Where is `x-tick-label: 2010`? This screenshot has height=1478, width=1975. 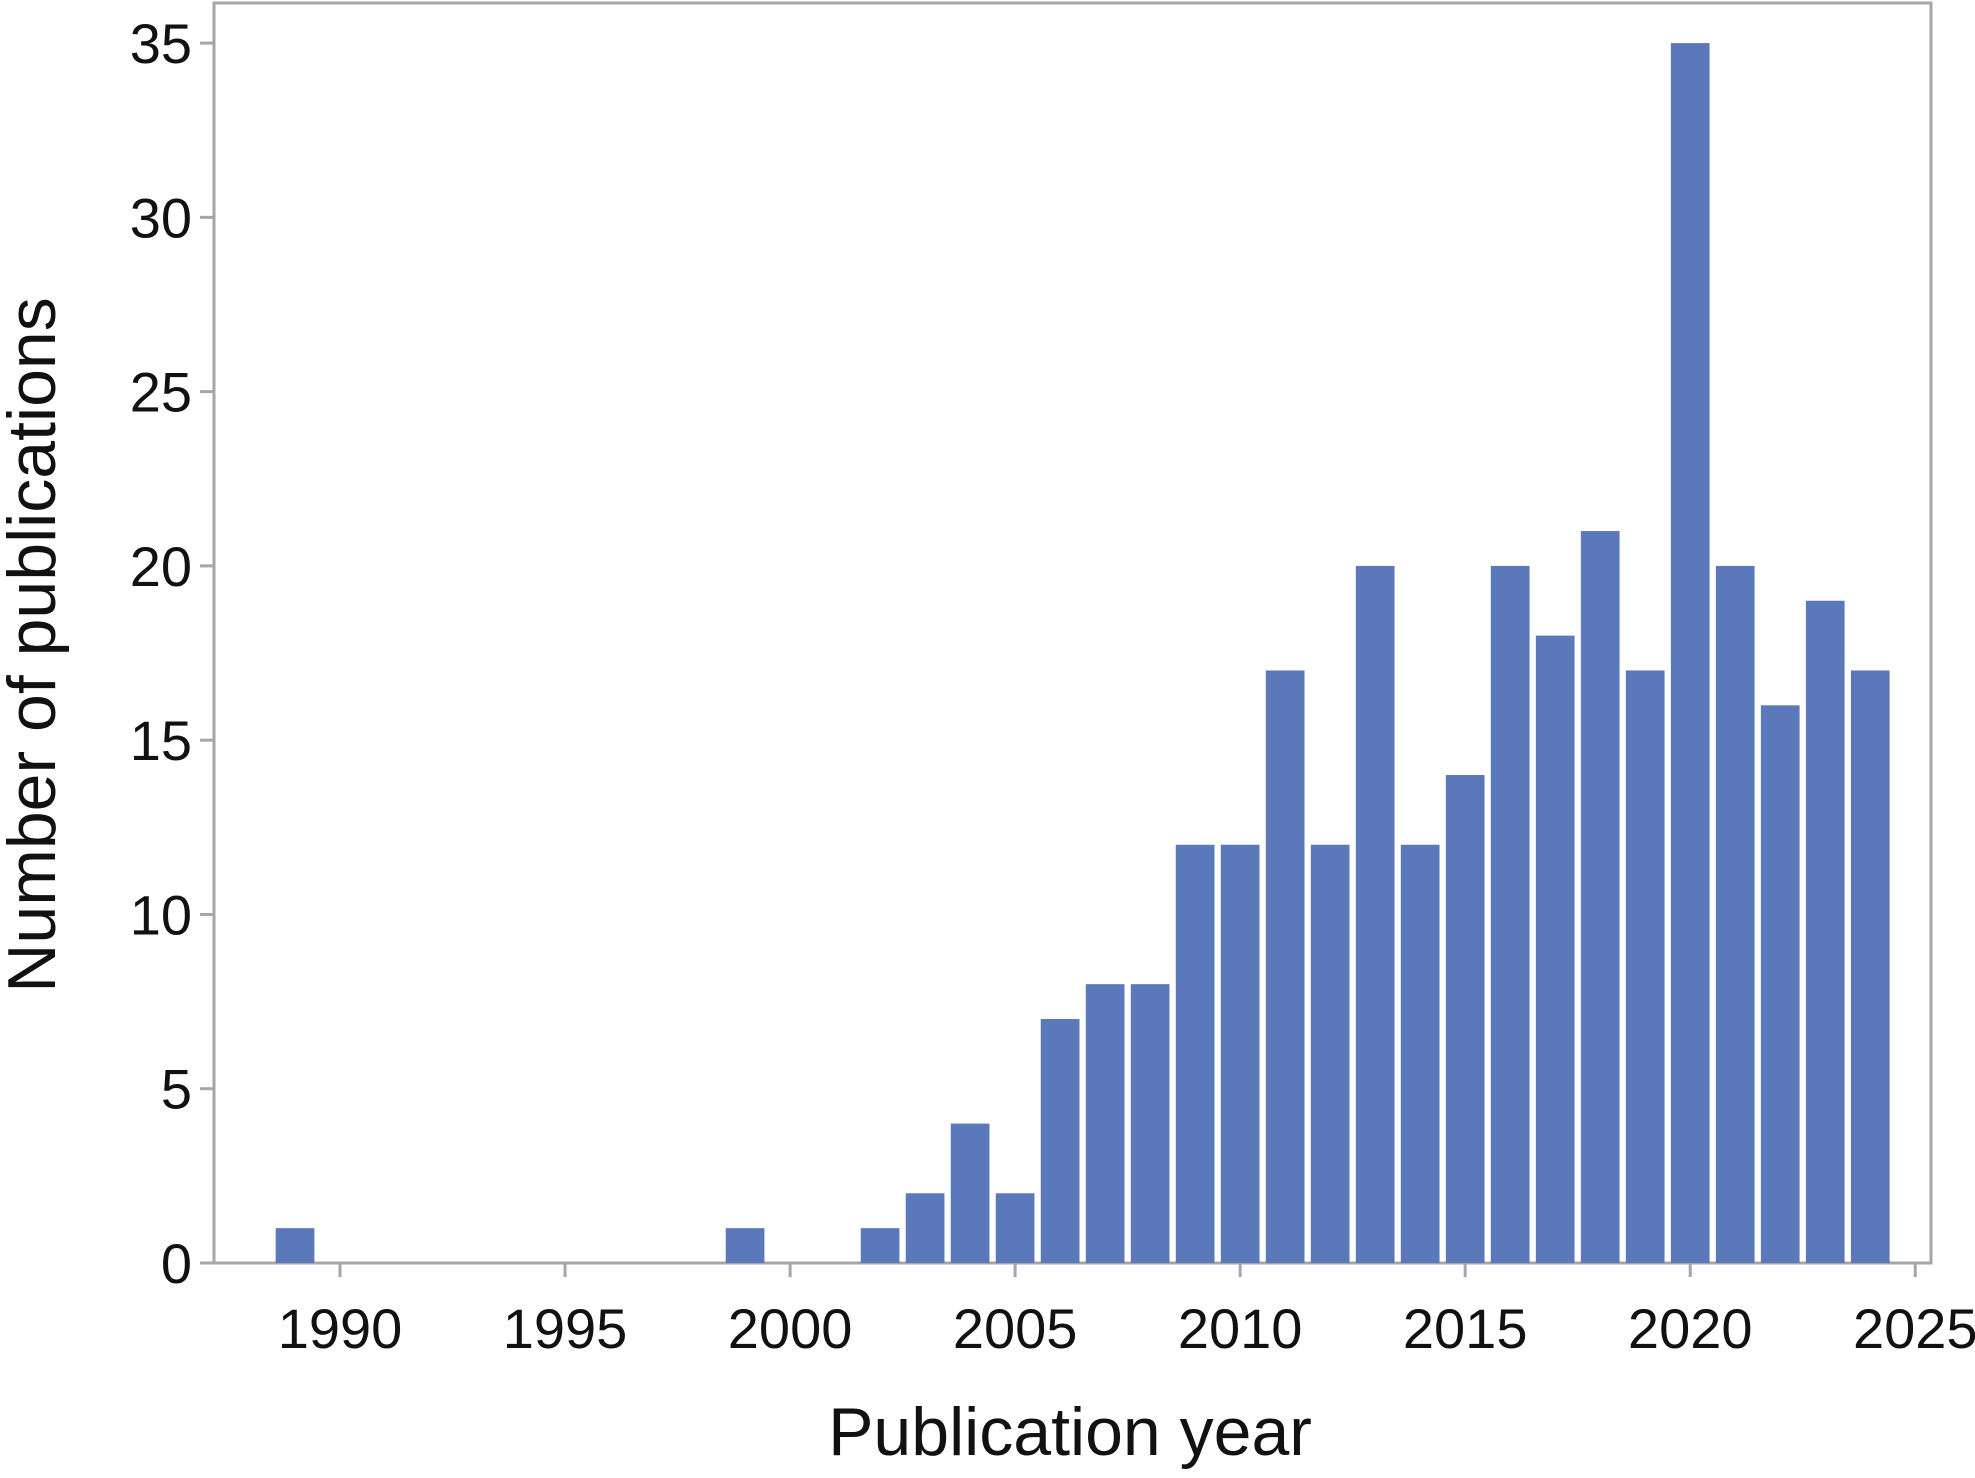
x-tick-label: 2010 is located at coordinates (1240, 1328).